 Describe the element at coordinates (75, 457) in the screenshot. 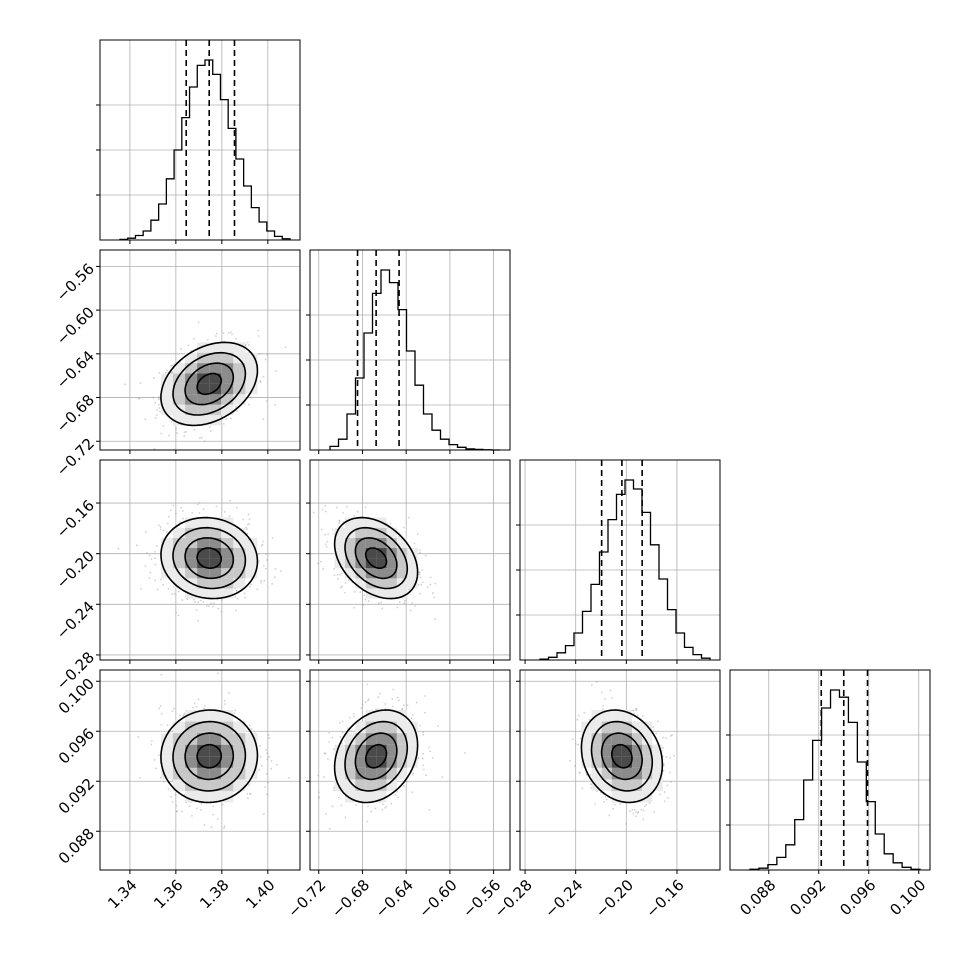

I see `y-tick-label: −0.72` at that location.